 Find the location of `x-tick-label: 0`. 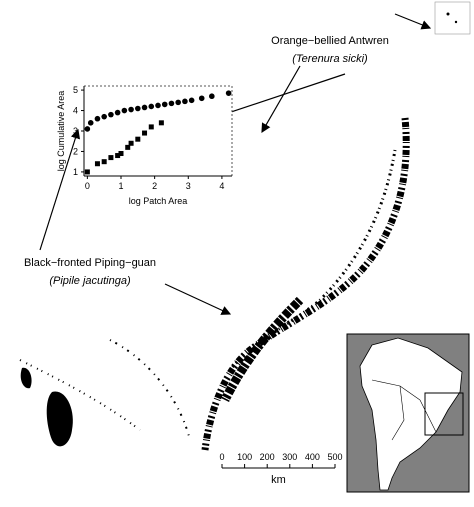

x-tick-label: 0 is located at coordinates (87, 186).